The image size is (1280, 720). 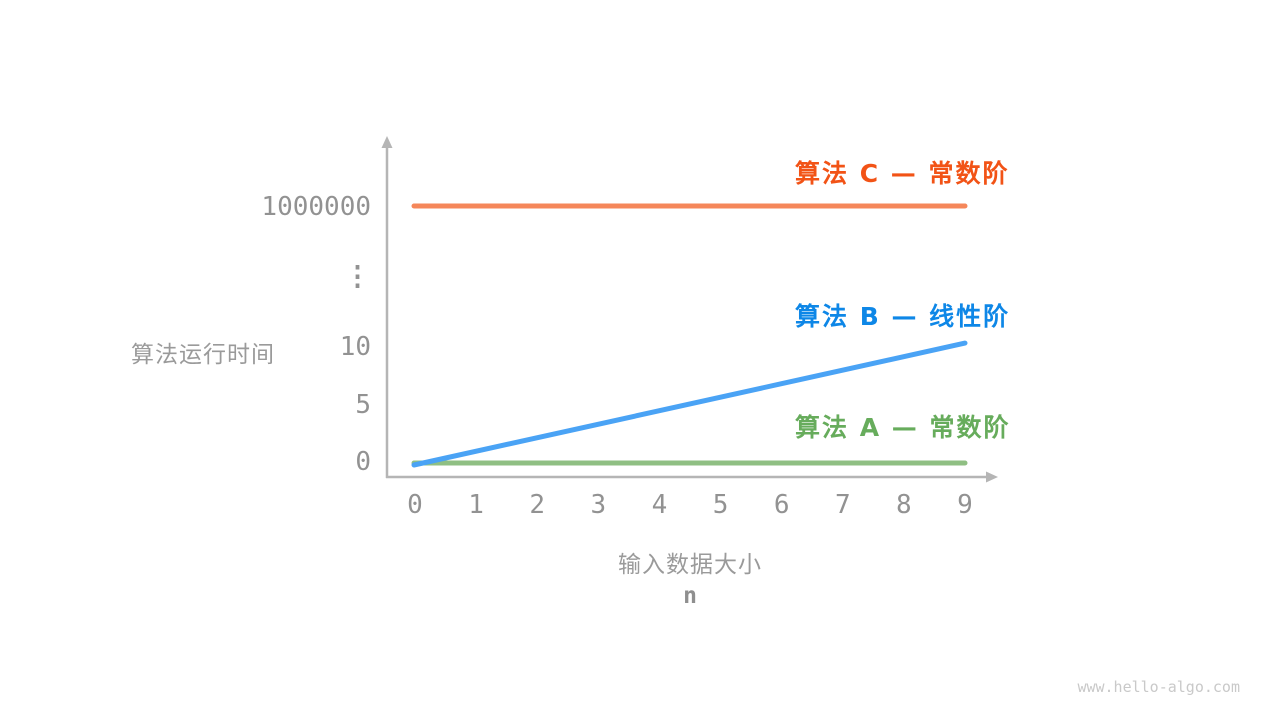 What do you see at coordinates (842, 505) in the screenshot?
I see `x-tick-label: 7` at bounding box center [842, 505].